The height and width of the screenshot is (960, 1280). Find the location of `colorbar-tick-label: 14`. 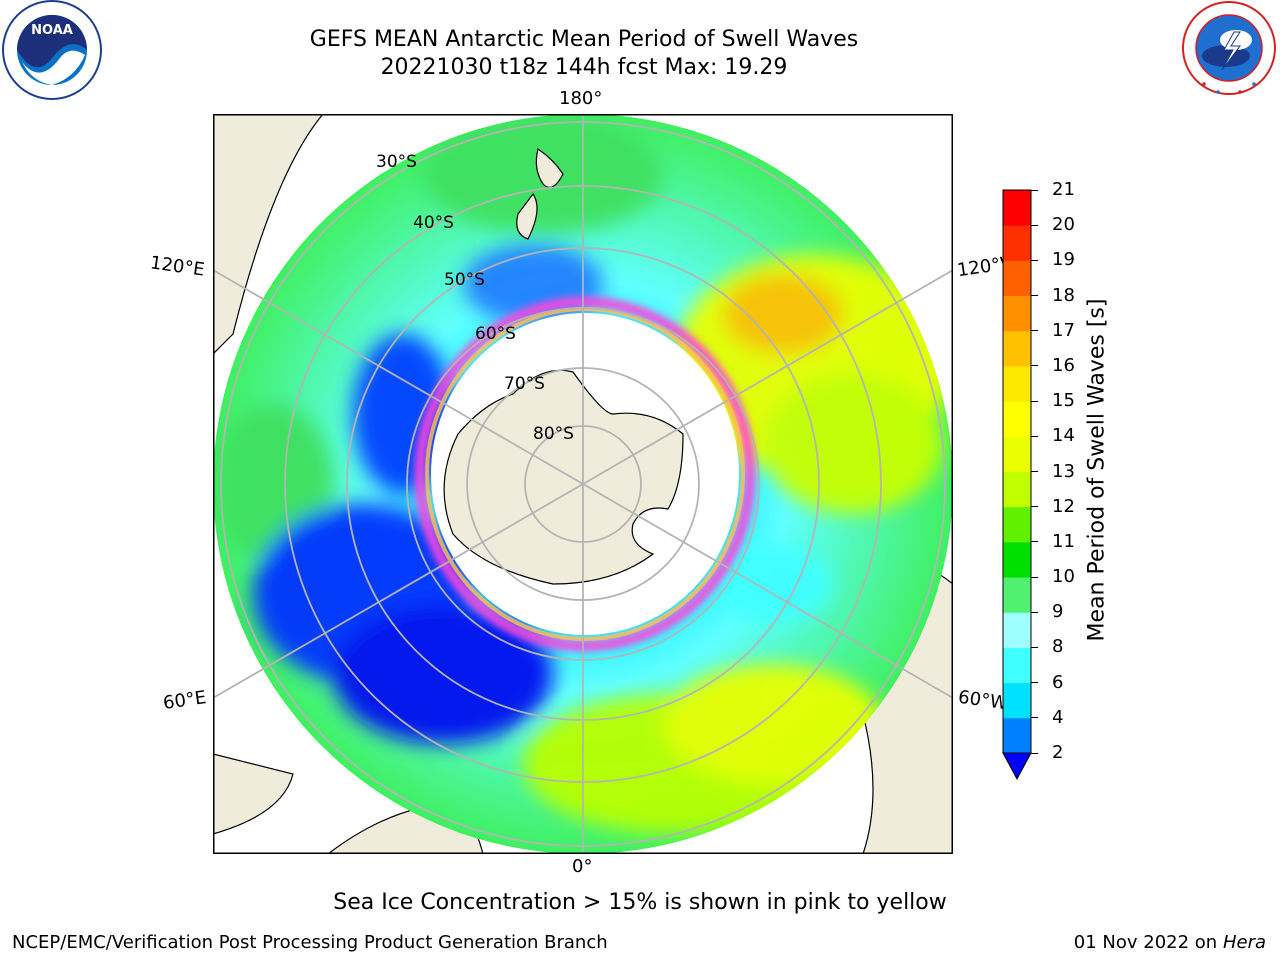

colorbar-tick-label: 14 is located at coordinates (1063, 436).